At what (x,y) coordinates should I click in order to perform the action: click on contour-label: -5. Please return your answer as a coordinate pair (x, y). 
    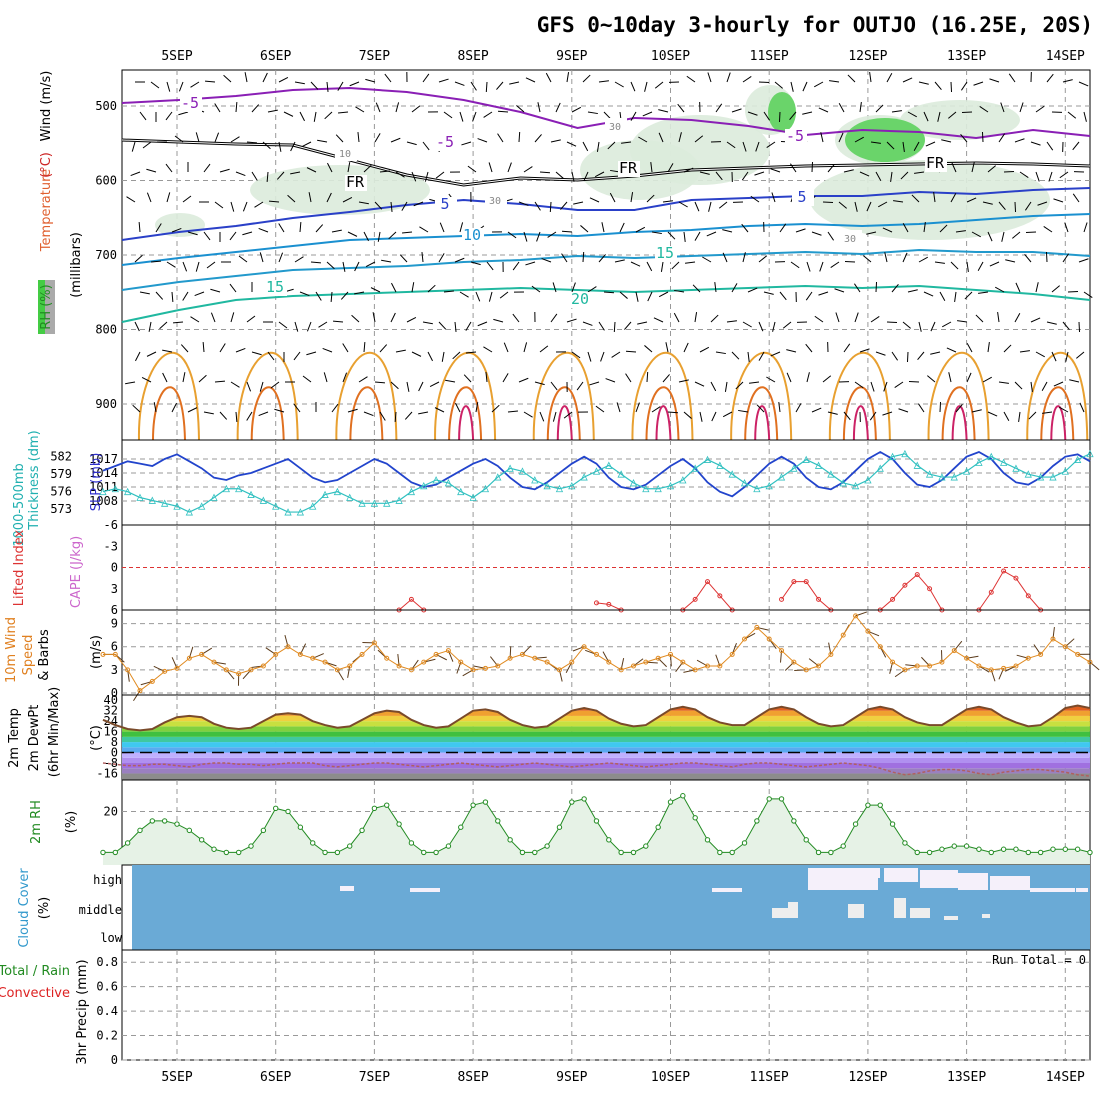
    Looking at the image, I should click on (190, 103).